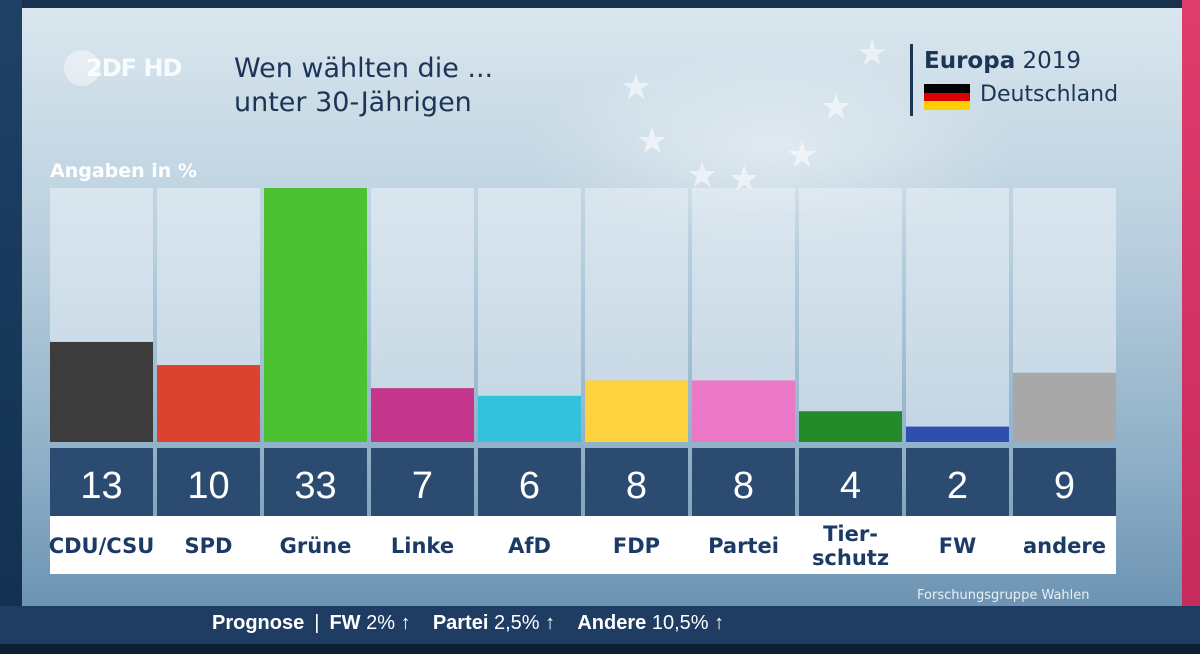 This screenshot has height=654, width=1200. What do you see at coordinates (123, 171) in the screenshot?
I see `y-axis-label: Angaben in %` at bounding box center [123, 171].